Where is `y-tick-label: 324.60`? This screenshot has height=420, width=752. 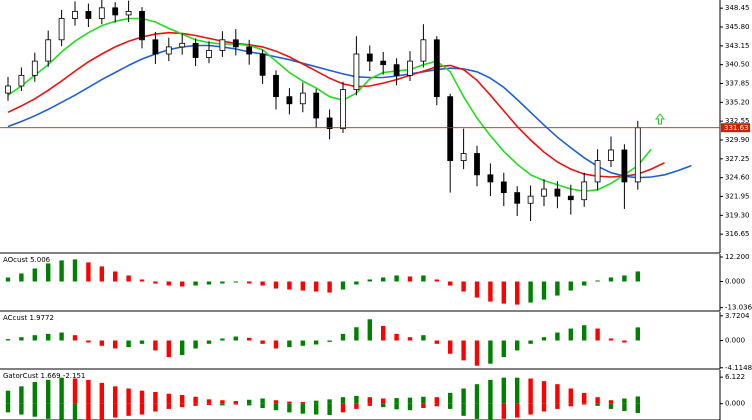
y-tick-label: 324.60 is located at coordinates (737, 178).